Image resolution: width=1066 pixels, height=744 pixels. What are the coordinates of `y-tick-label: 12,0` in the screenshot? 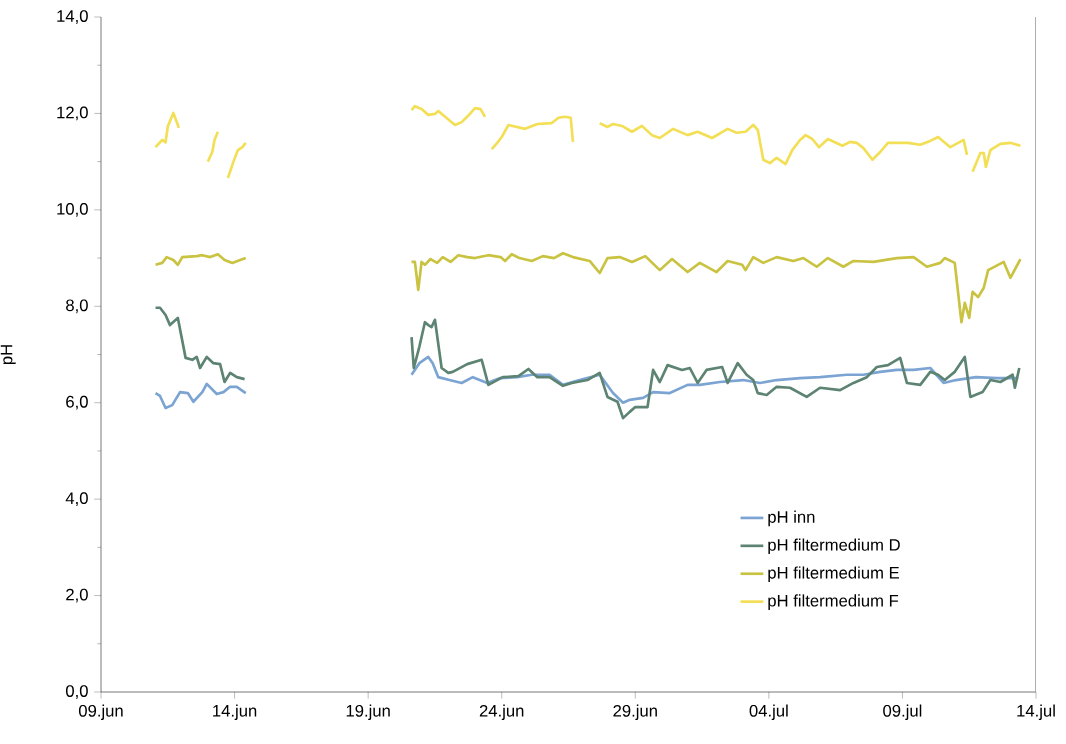 It's located at (72, 113).